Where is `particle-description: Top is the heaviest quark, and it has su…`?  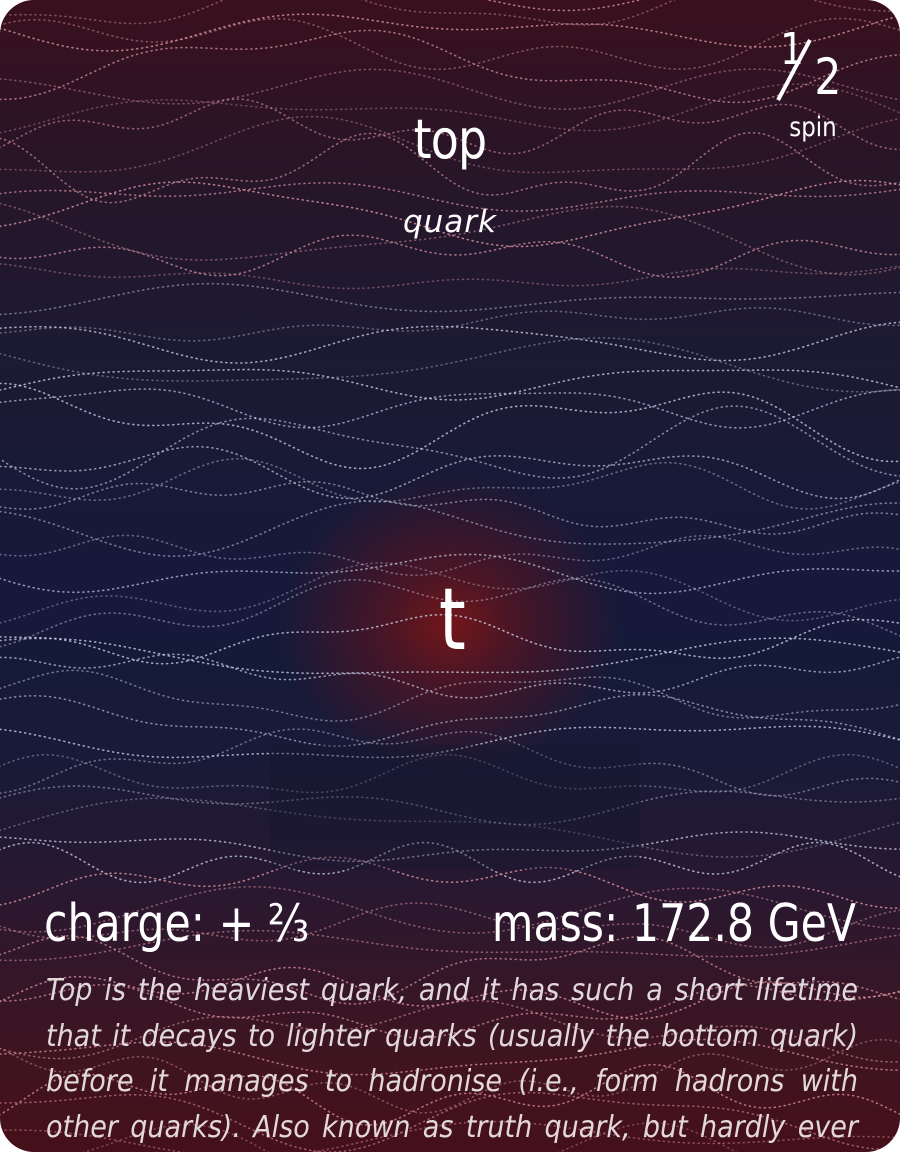 particle-description: Top is the heaviest quark, and it has su… is located at coordinates (452, 1059).